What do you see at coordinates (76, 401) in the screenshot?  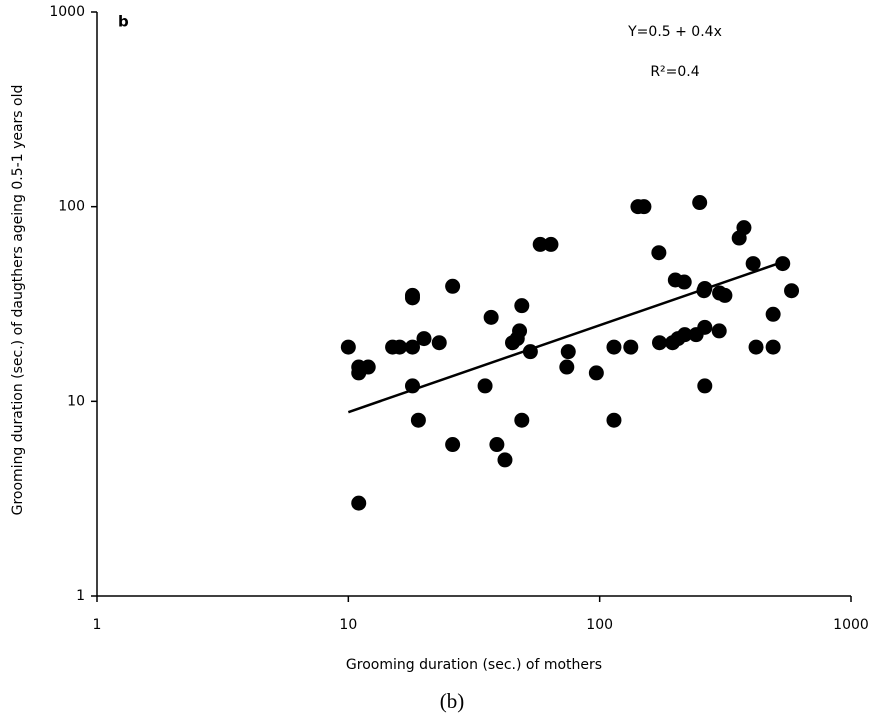 I see `y-tick-label: 10` at bounding box center [76, 401].